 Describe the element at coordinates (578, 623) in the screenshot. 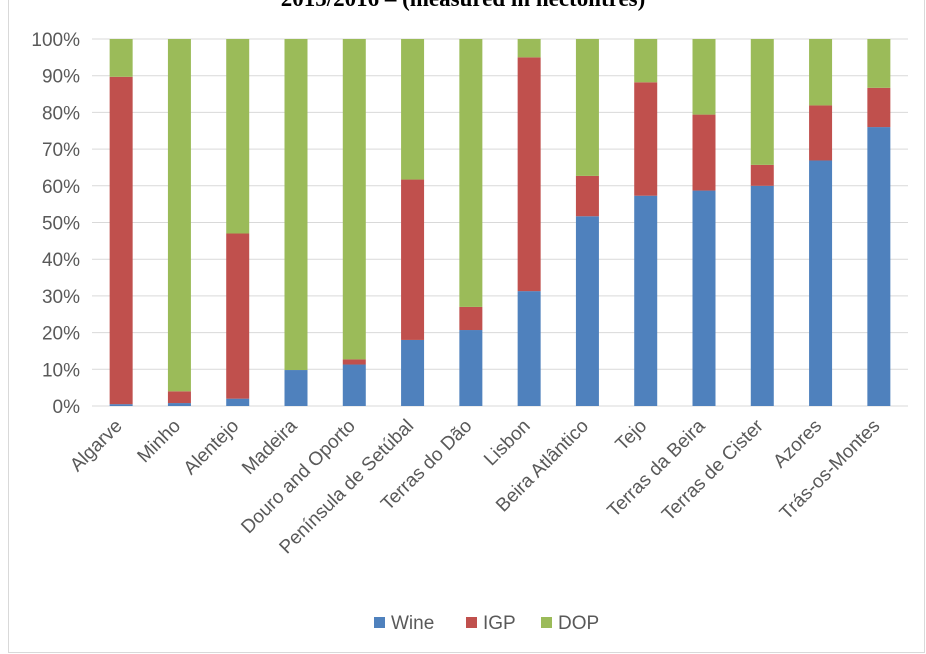

I see `legend-label: DOP` at that location.